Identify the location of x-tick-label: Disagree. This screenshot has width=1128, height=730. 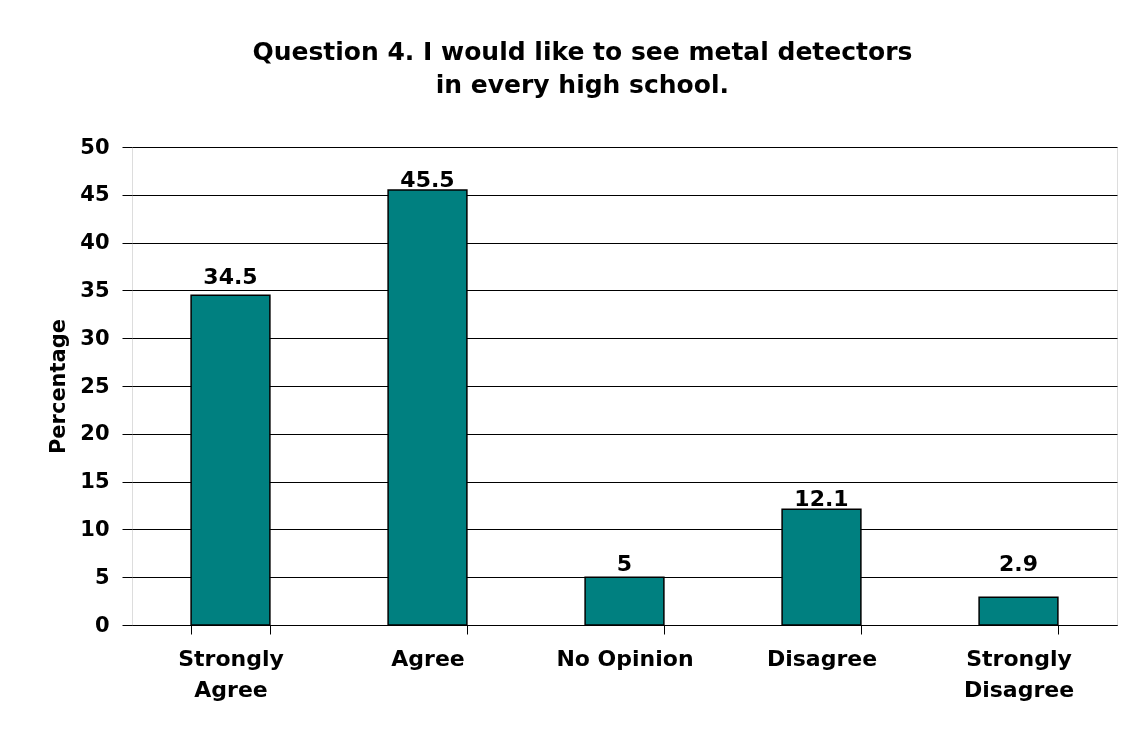
(822, 658).